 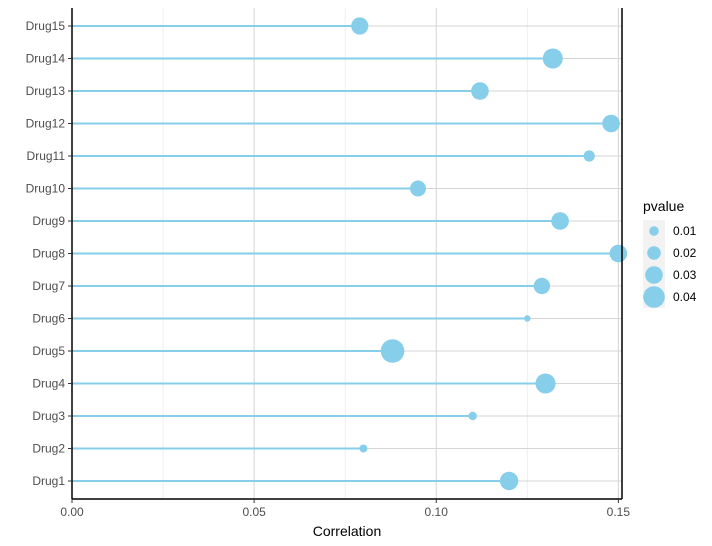 I want to click on y-tick-label: Drug7, so click(x=48, y=286).